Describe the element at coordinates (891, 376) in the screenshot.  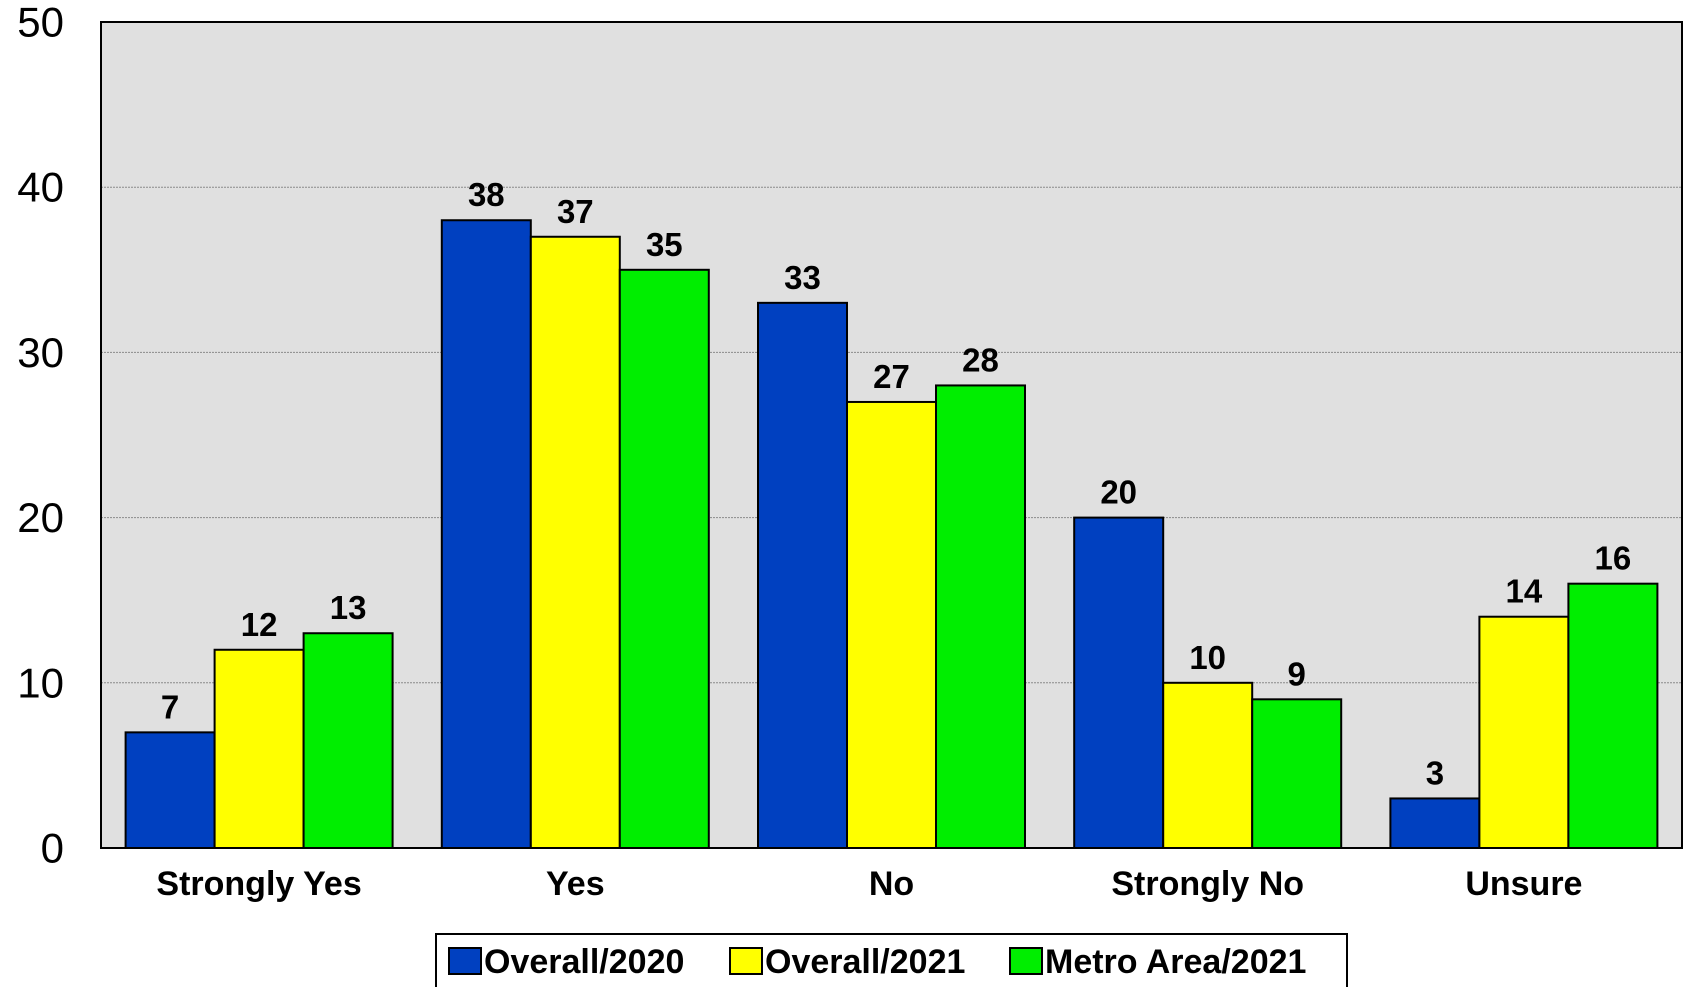
I see `data-label: 27` at that location.